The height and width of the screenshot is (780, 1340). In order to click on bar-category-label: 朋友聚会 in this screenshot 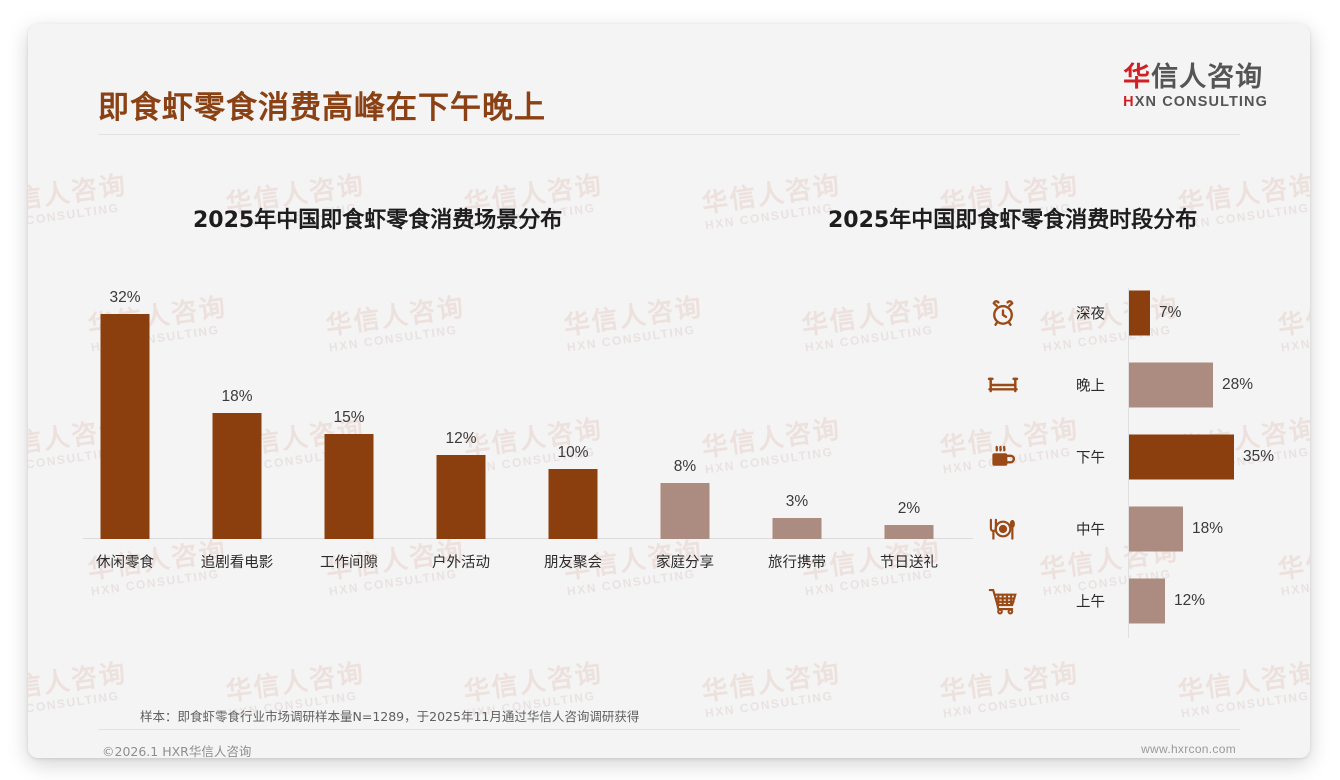, I will do `click(573, 563)`.